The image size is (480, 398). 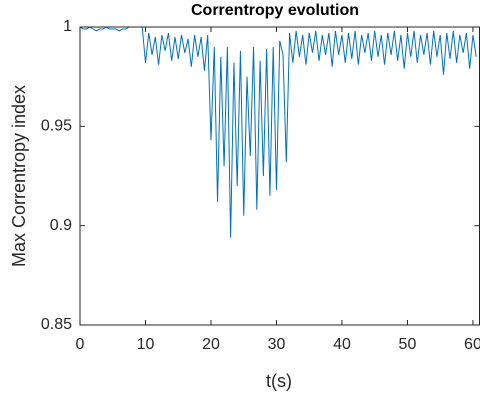 I want to click on y-axis-label: Max Correntropy index, so click(x=19, y=176).